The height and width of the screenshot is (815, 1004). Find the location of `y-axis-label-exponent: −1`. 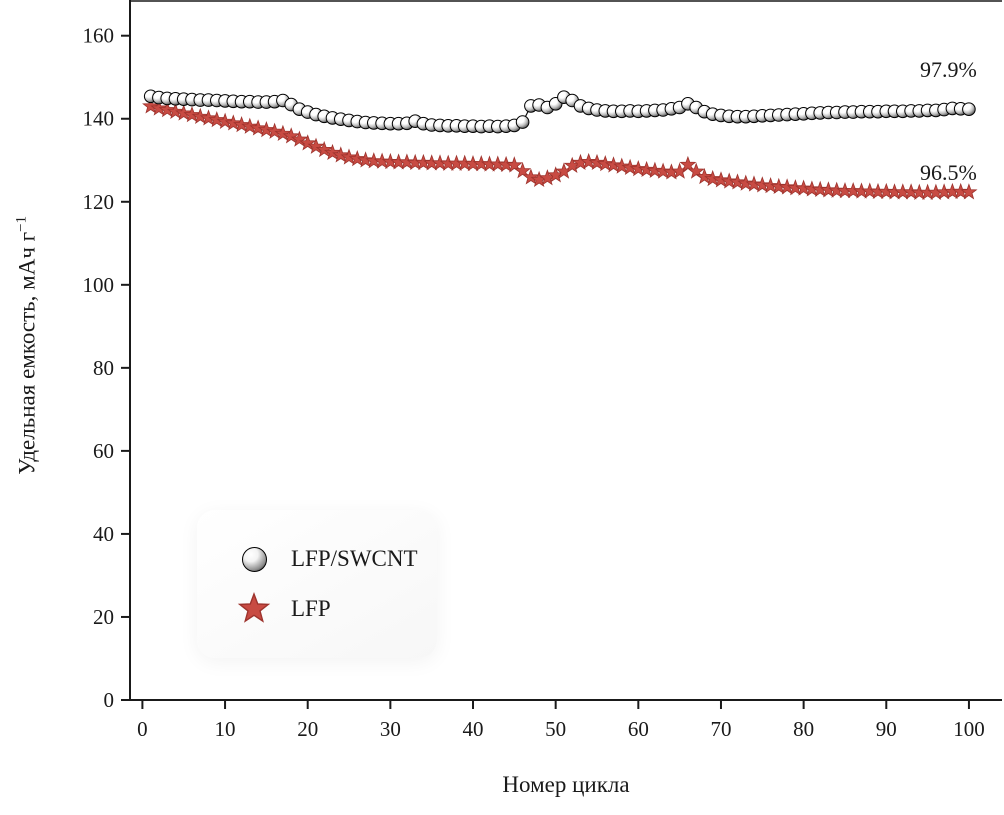

y-axis-label-exponent: −1 is located at coordinates (21, 223).